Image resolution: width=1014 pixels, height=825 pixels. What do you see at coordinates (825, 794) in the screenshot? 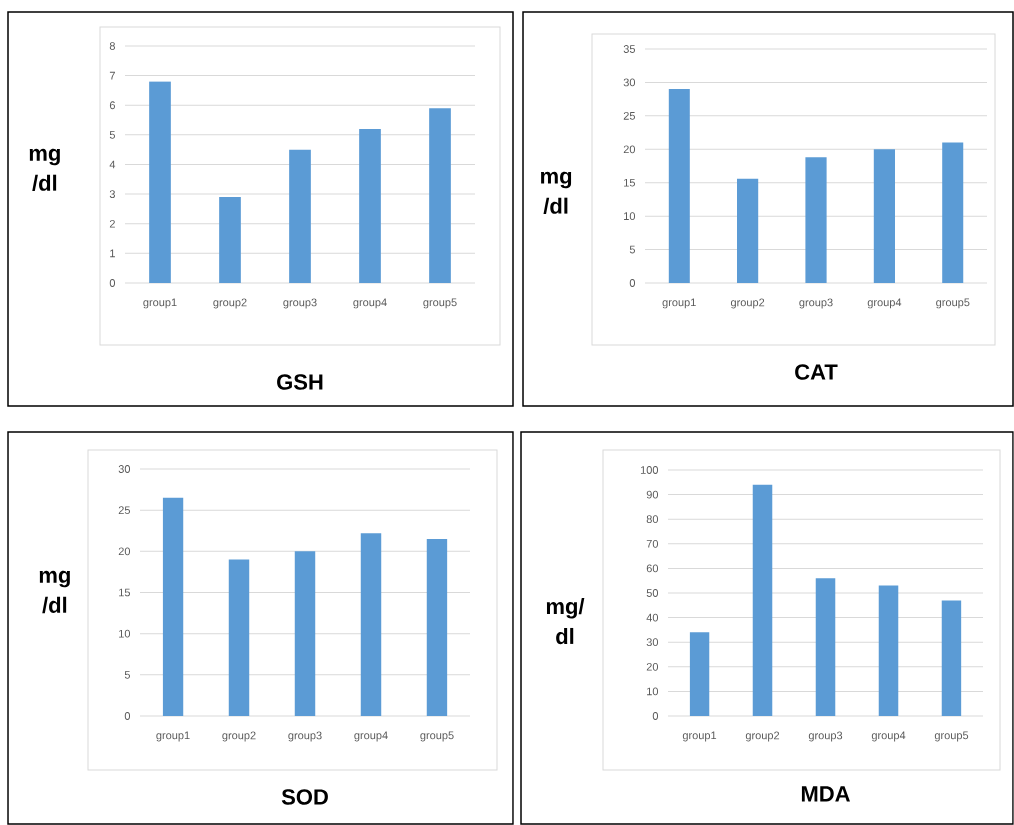
I see `text: MDA` at bounding box center [825, 794].